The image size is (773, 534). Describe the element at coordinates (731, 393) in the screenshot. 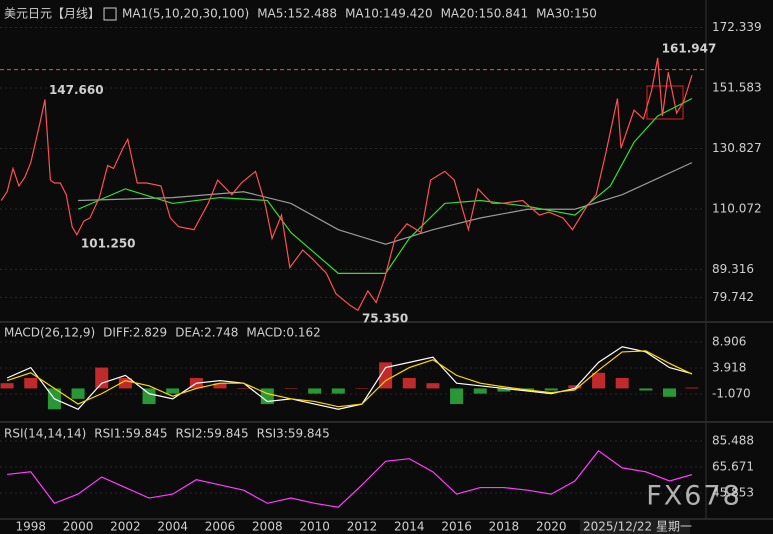

I see `y-tick-label: -1.070` at that location.